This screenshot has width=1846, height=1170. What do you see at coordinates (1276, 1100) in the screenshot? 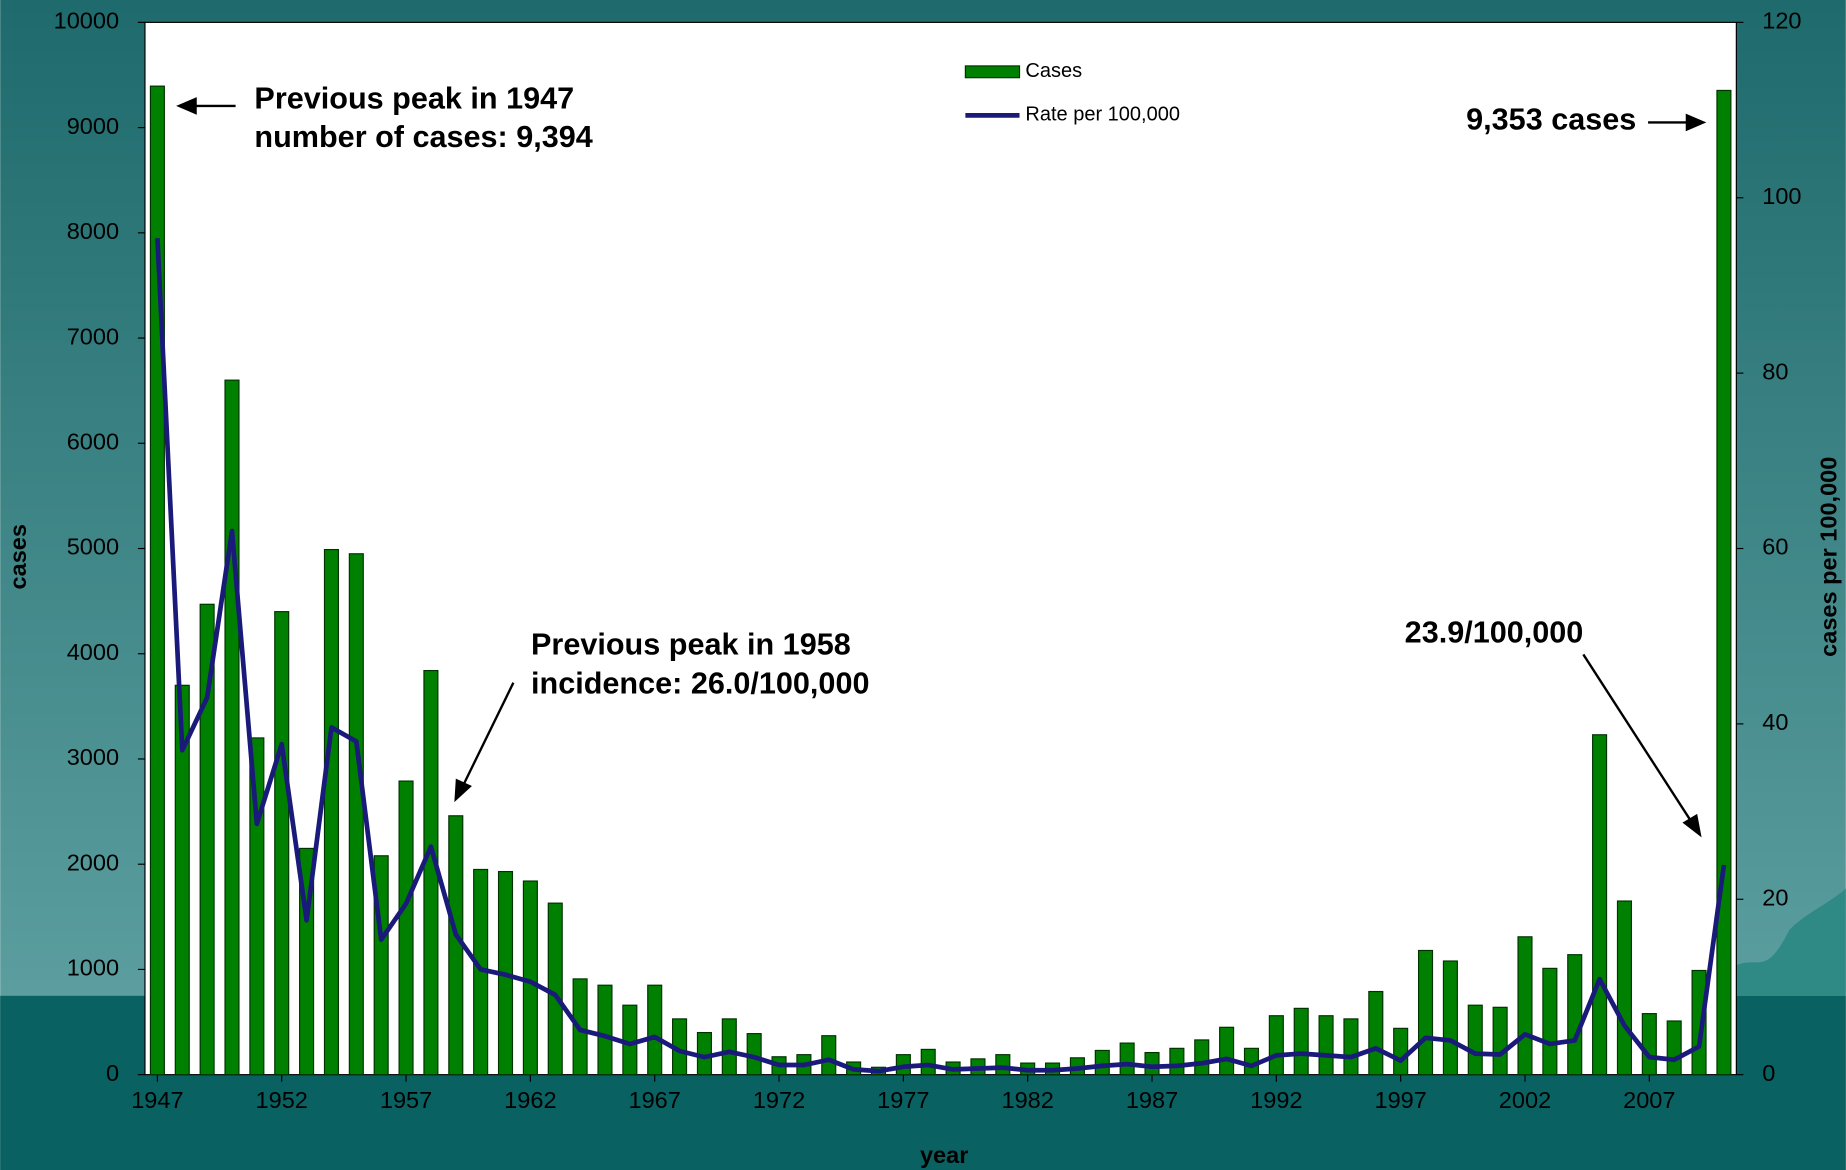
I see `x-tick-label: 1992` at bounding box center [1276, 1100].